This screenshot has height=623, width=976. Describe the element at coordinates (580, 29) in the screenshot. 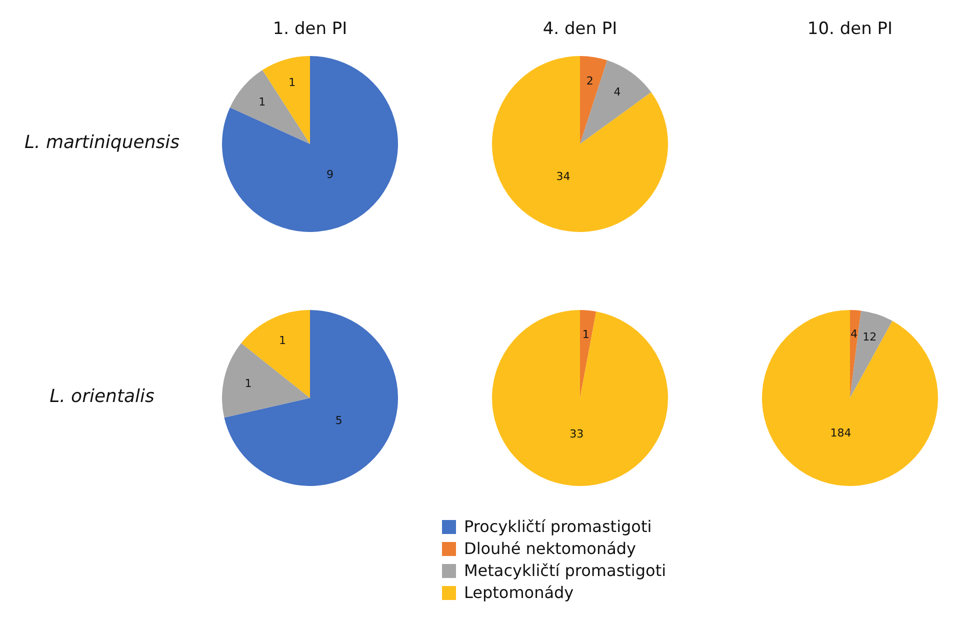

I see `chart-title: 4. den PI` at that location.